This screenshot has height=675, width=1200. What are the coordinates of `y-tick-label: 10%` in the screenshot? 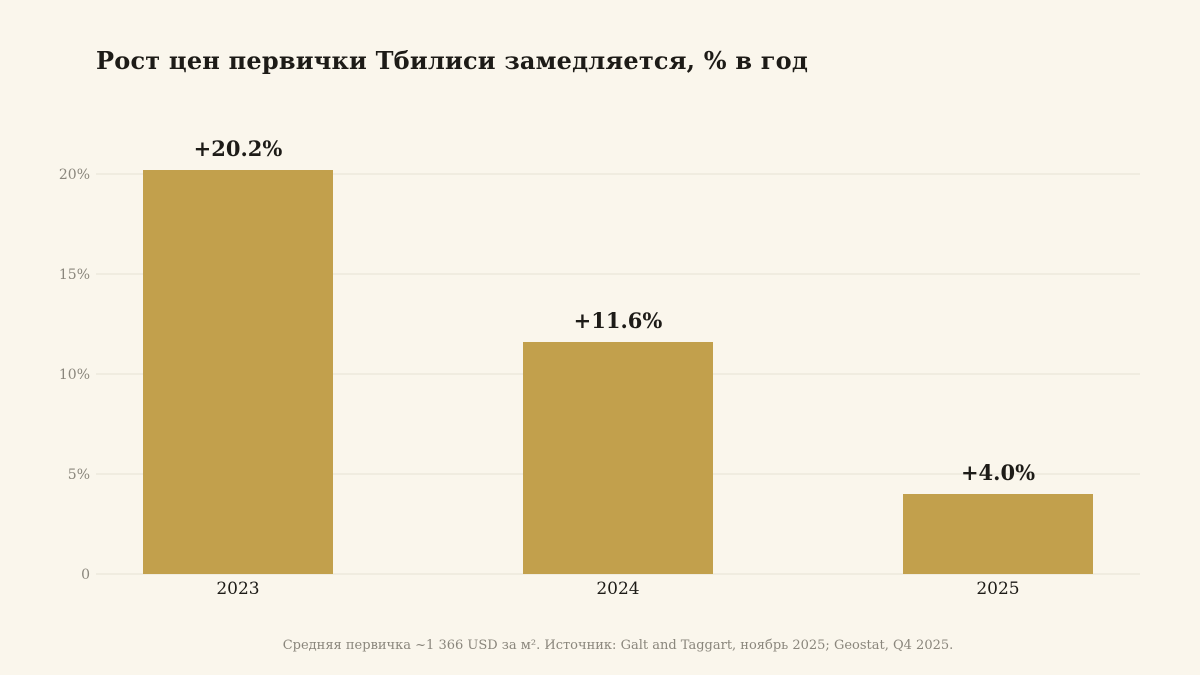 It's located at (74, 375).